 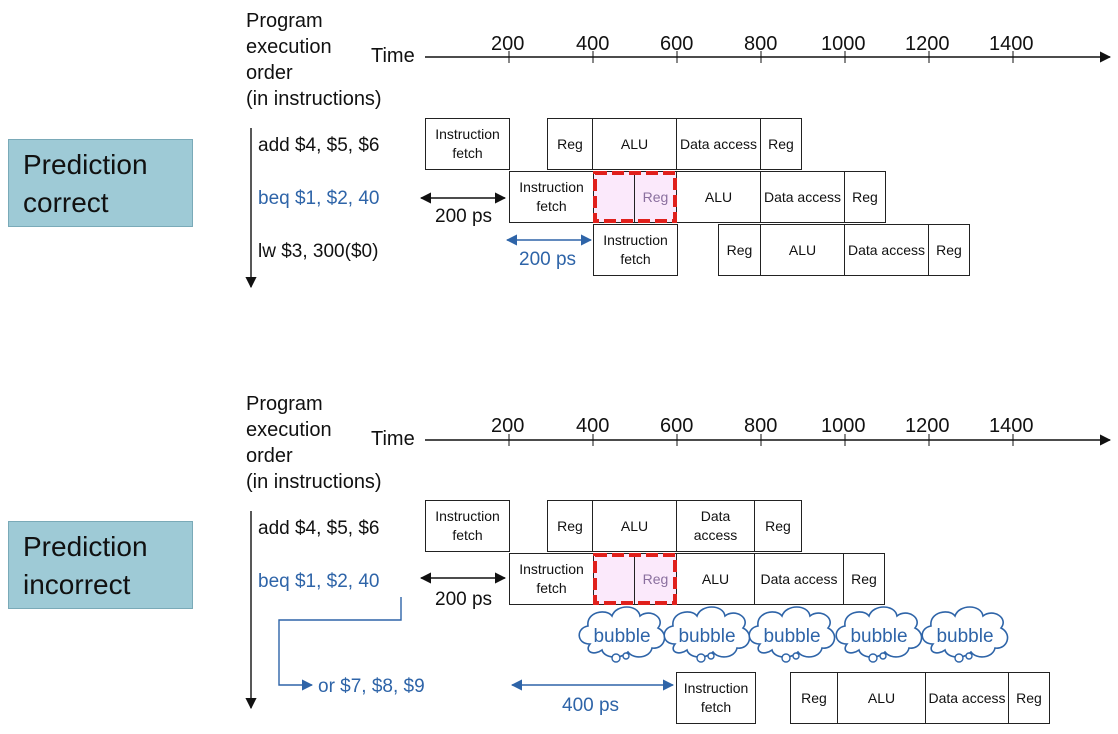 What do you see at coordinates (100, 183) in the screenshot?
I see `prediction-correct-label: Prediction correct` at bounding box center [100, 183].